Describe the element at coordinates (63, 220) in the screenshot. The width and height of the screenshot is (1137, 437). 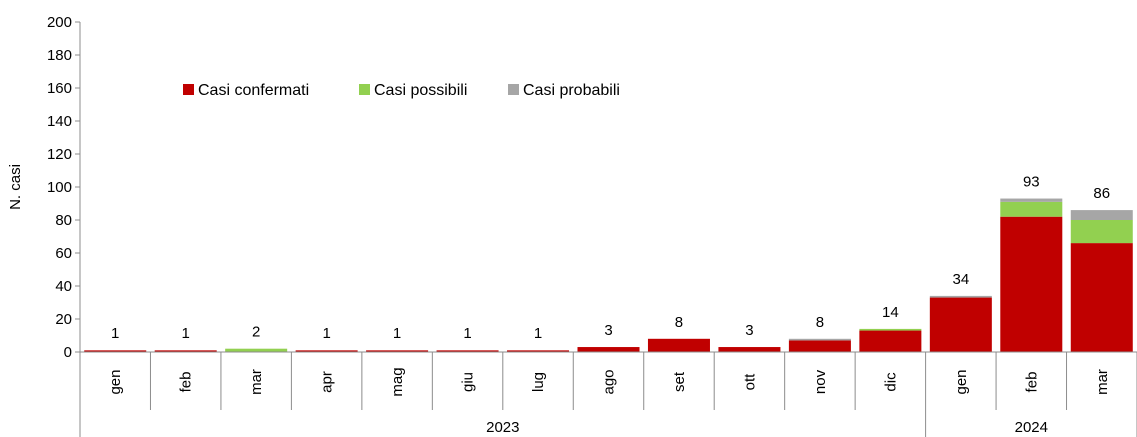
I see `y-tick-label: 80` at that location.